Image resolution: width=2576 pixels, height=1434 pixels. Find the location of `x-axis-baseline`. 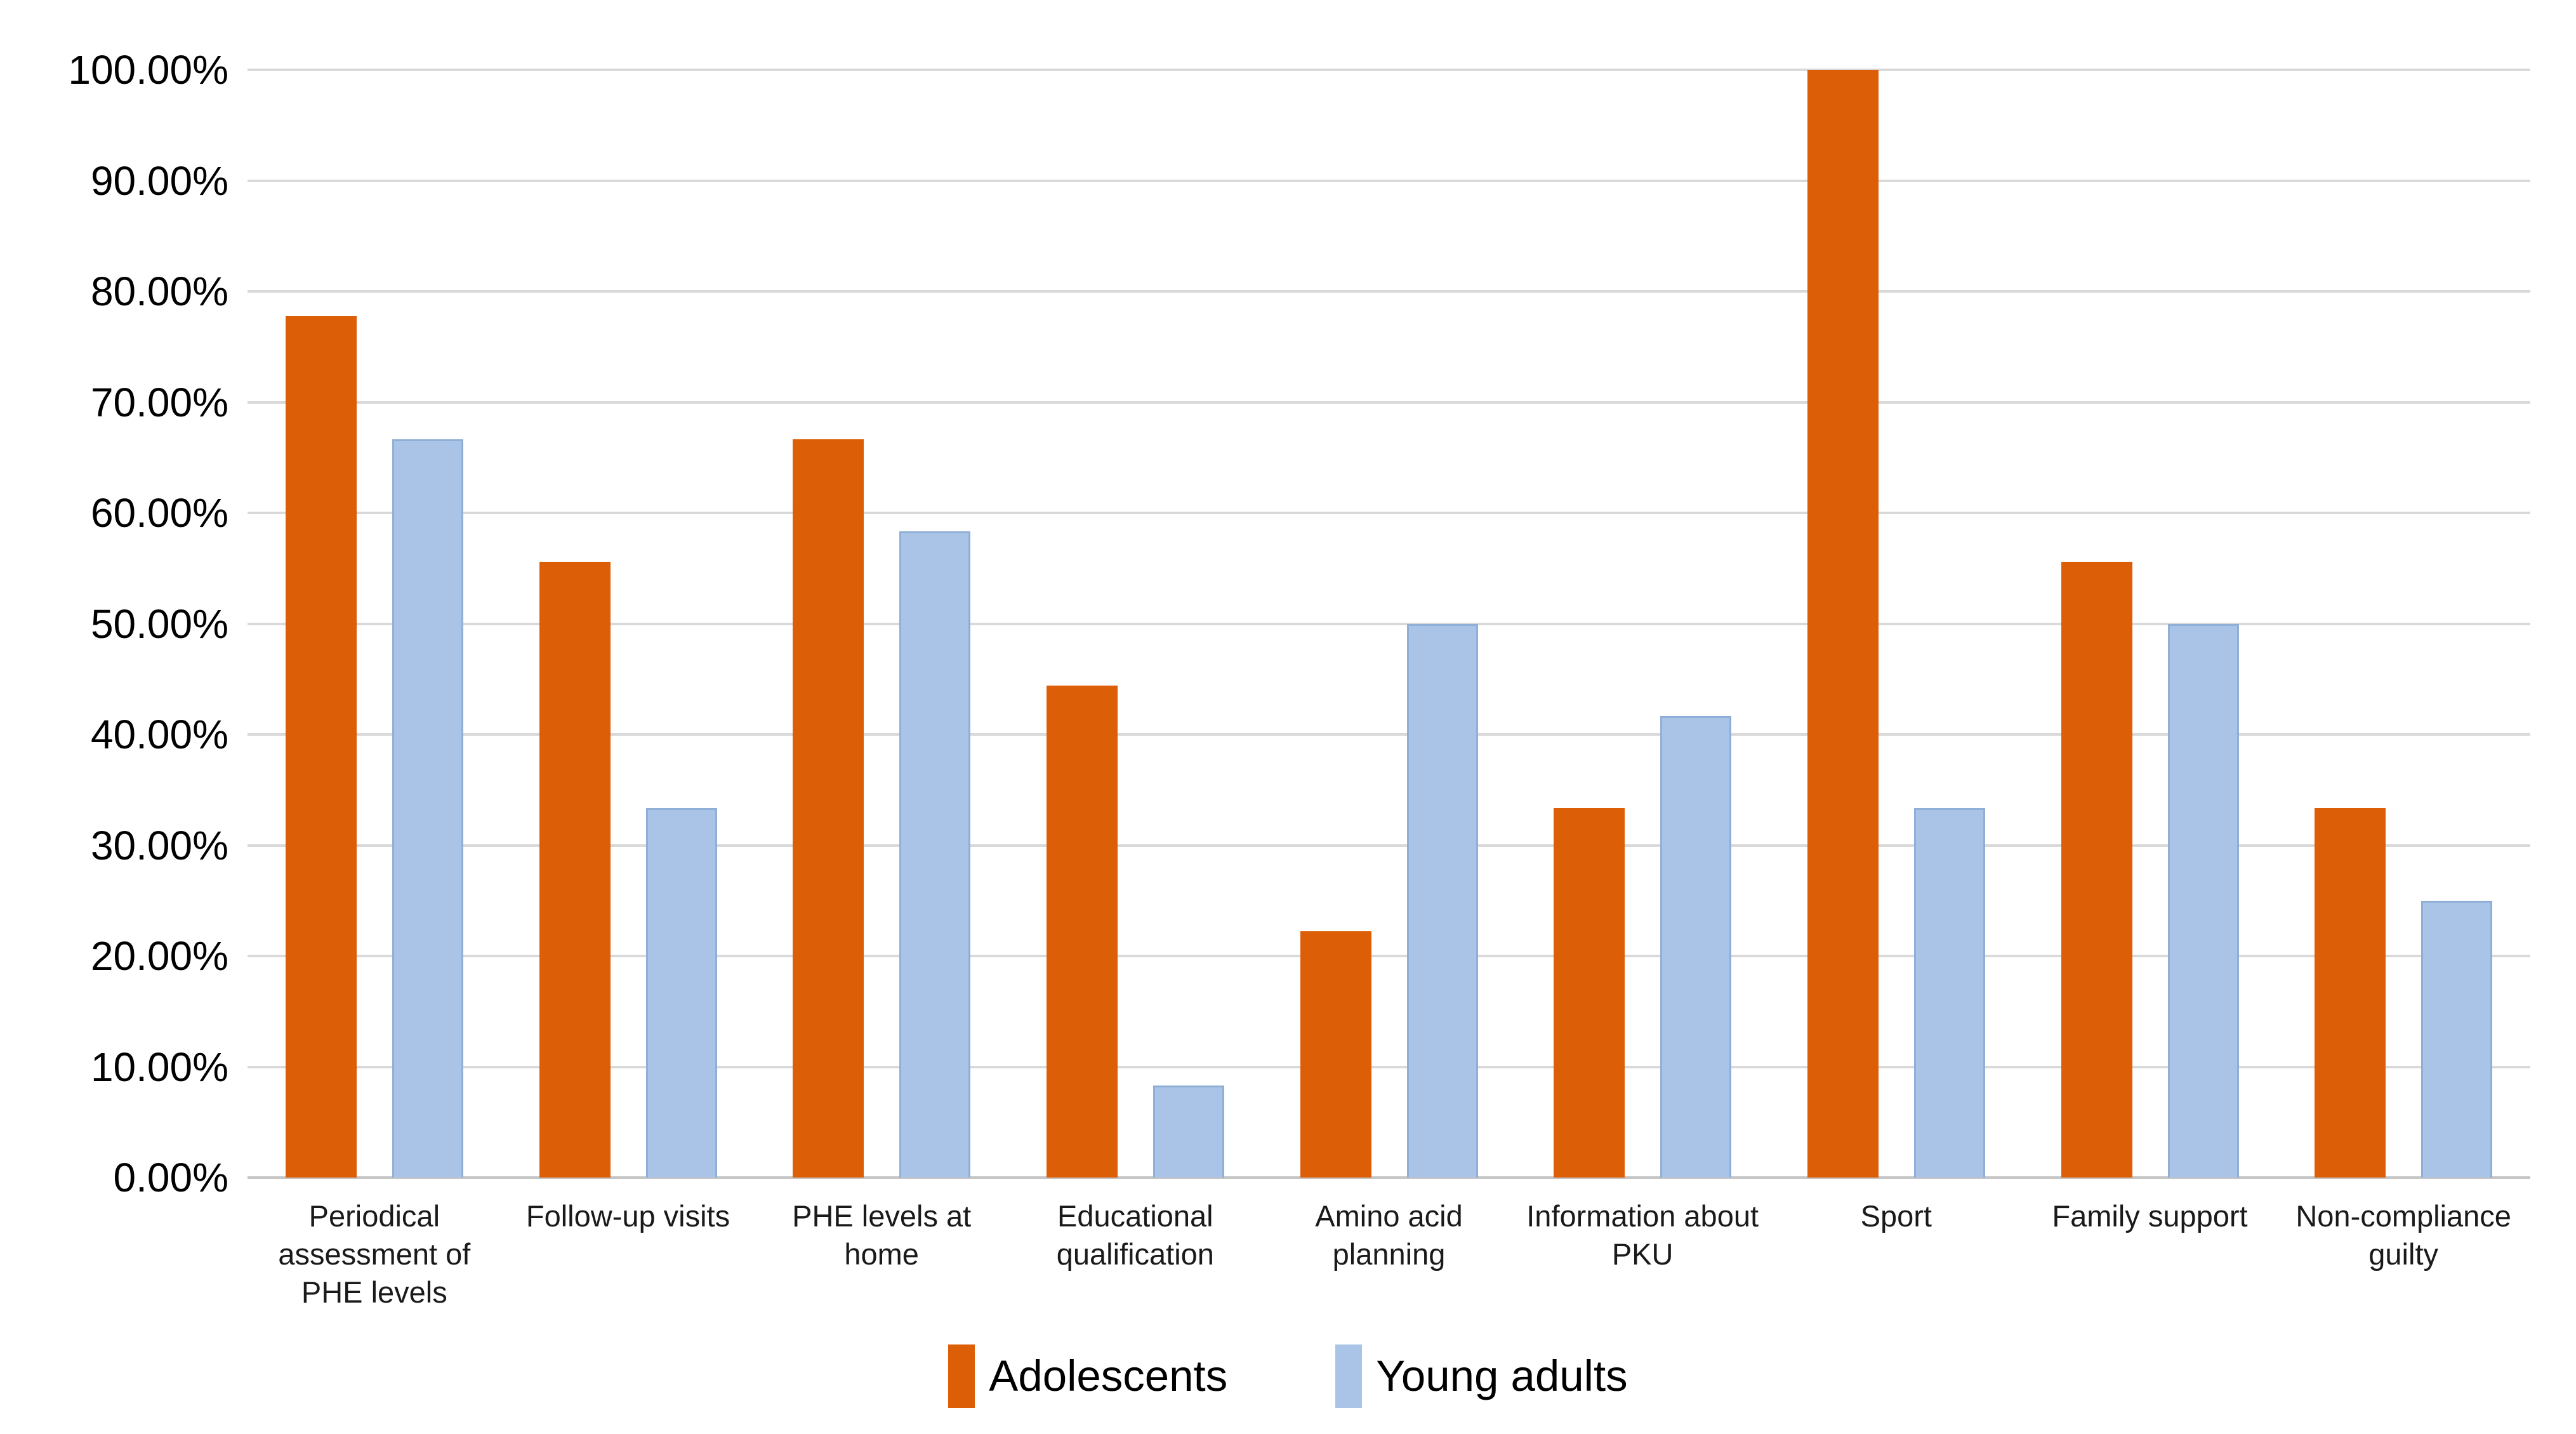

x-axis-baseline is located at coordinates (1389, 1177).